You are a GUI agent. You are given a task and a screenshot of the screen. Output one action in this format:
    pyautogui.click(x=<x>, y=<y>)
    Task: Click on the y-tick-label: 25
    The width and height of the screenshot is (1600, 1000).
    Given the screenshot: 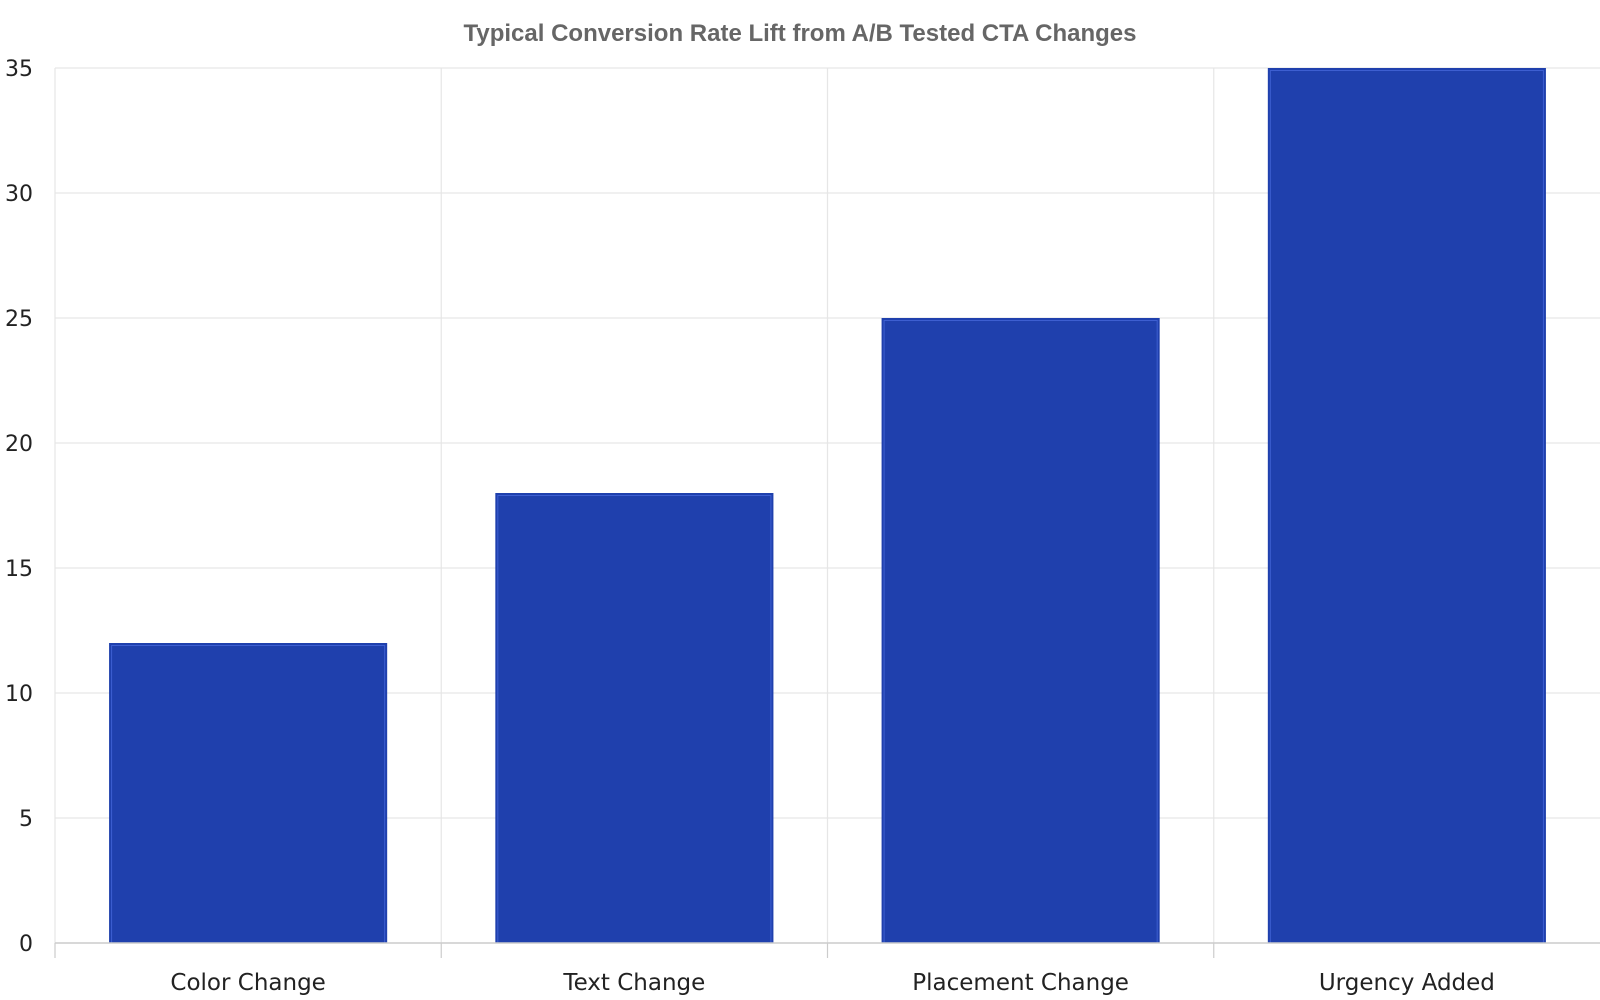 What is the action you would take?
    pyautogui.click(x=19, y=319)
    